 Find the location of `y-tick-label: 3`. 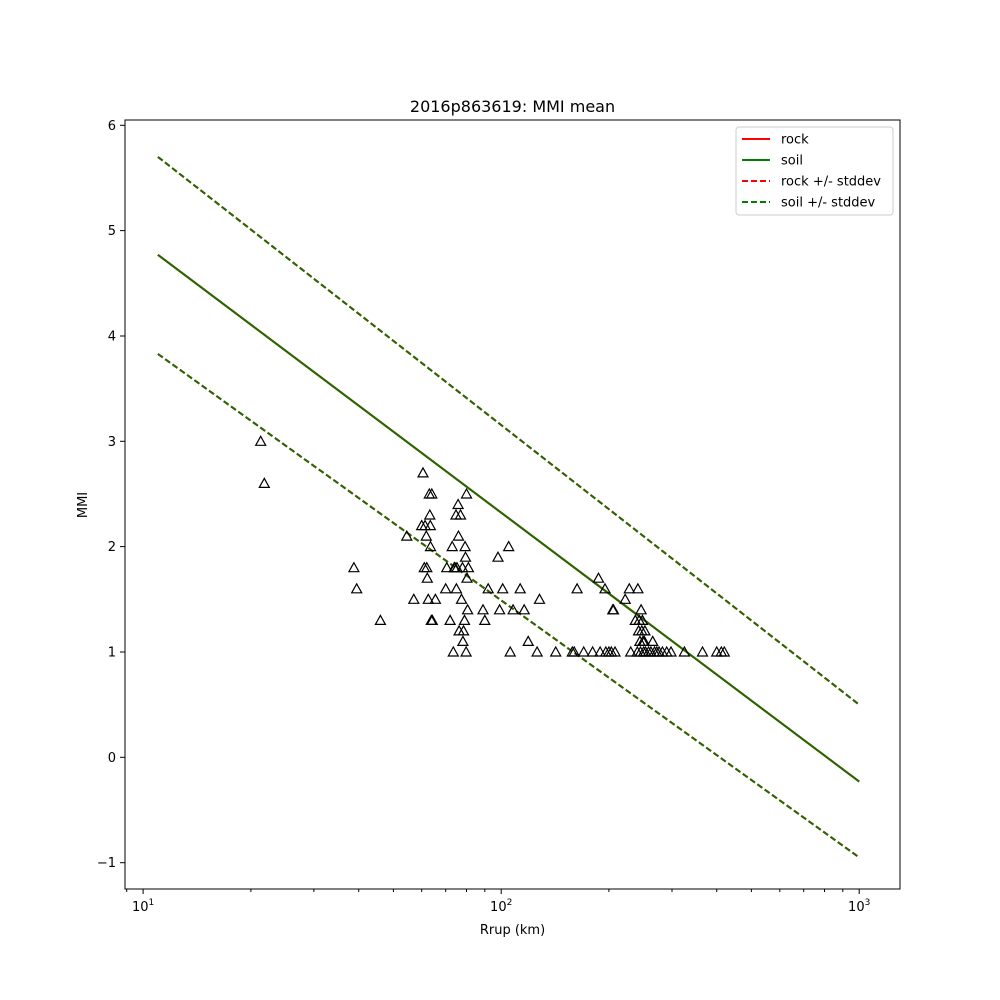

y-tick-label: 3 is located at coordinates (112, 442).